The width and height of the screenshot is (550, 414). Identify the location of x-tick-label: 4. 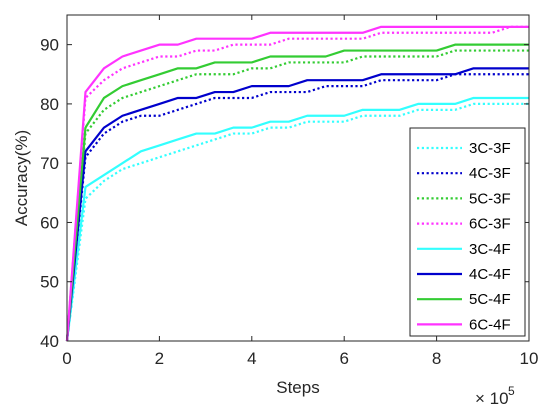
(251, 358).